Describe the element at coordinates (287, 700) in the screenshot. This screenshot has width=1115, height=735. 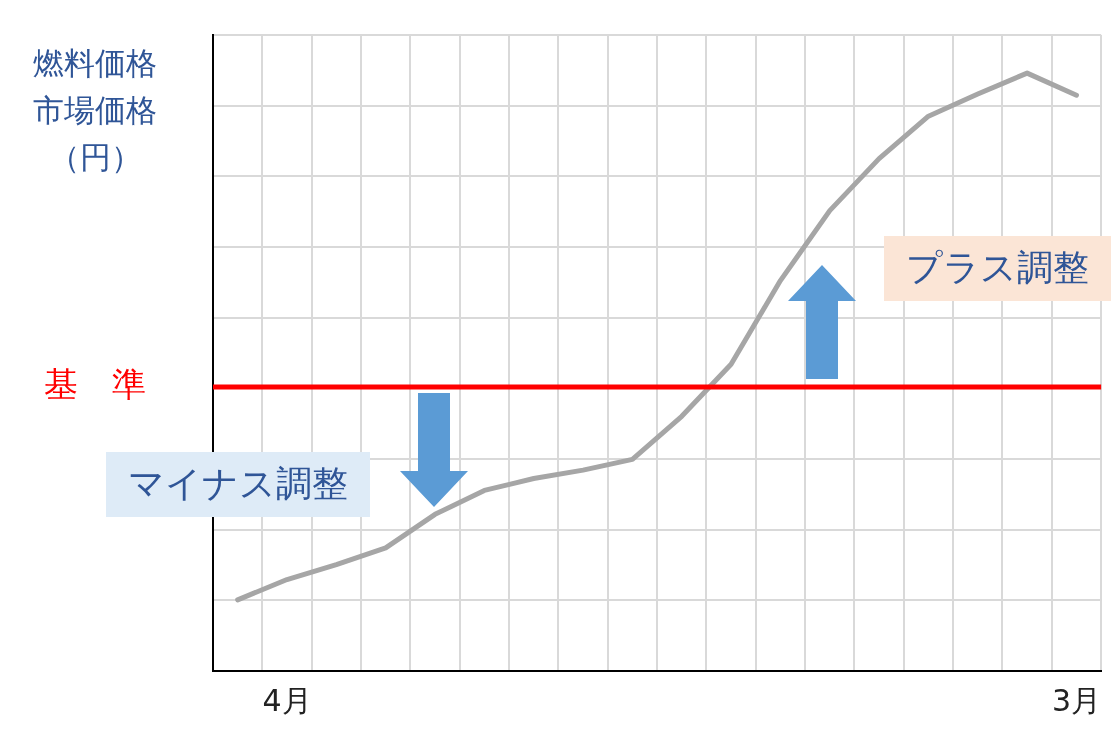
I see `x-tick-label: 4月` at that location.